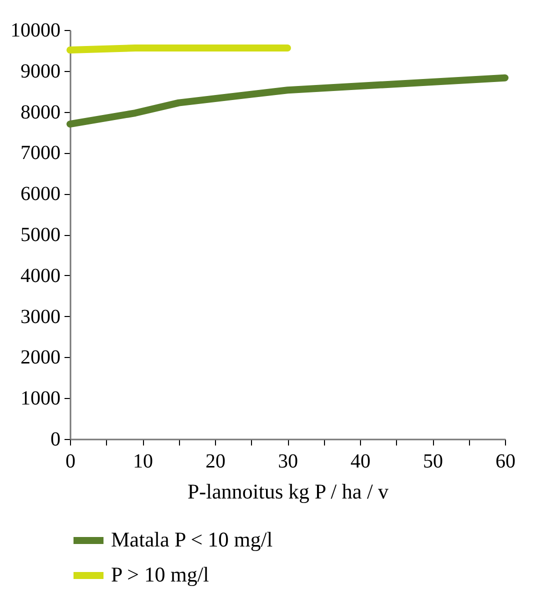  What do you see at coordinates (40, 71) in the screenshot?
I see `y-tick-label: 9000` at bounding box center [40, 71].